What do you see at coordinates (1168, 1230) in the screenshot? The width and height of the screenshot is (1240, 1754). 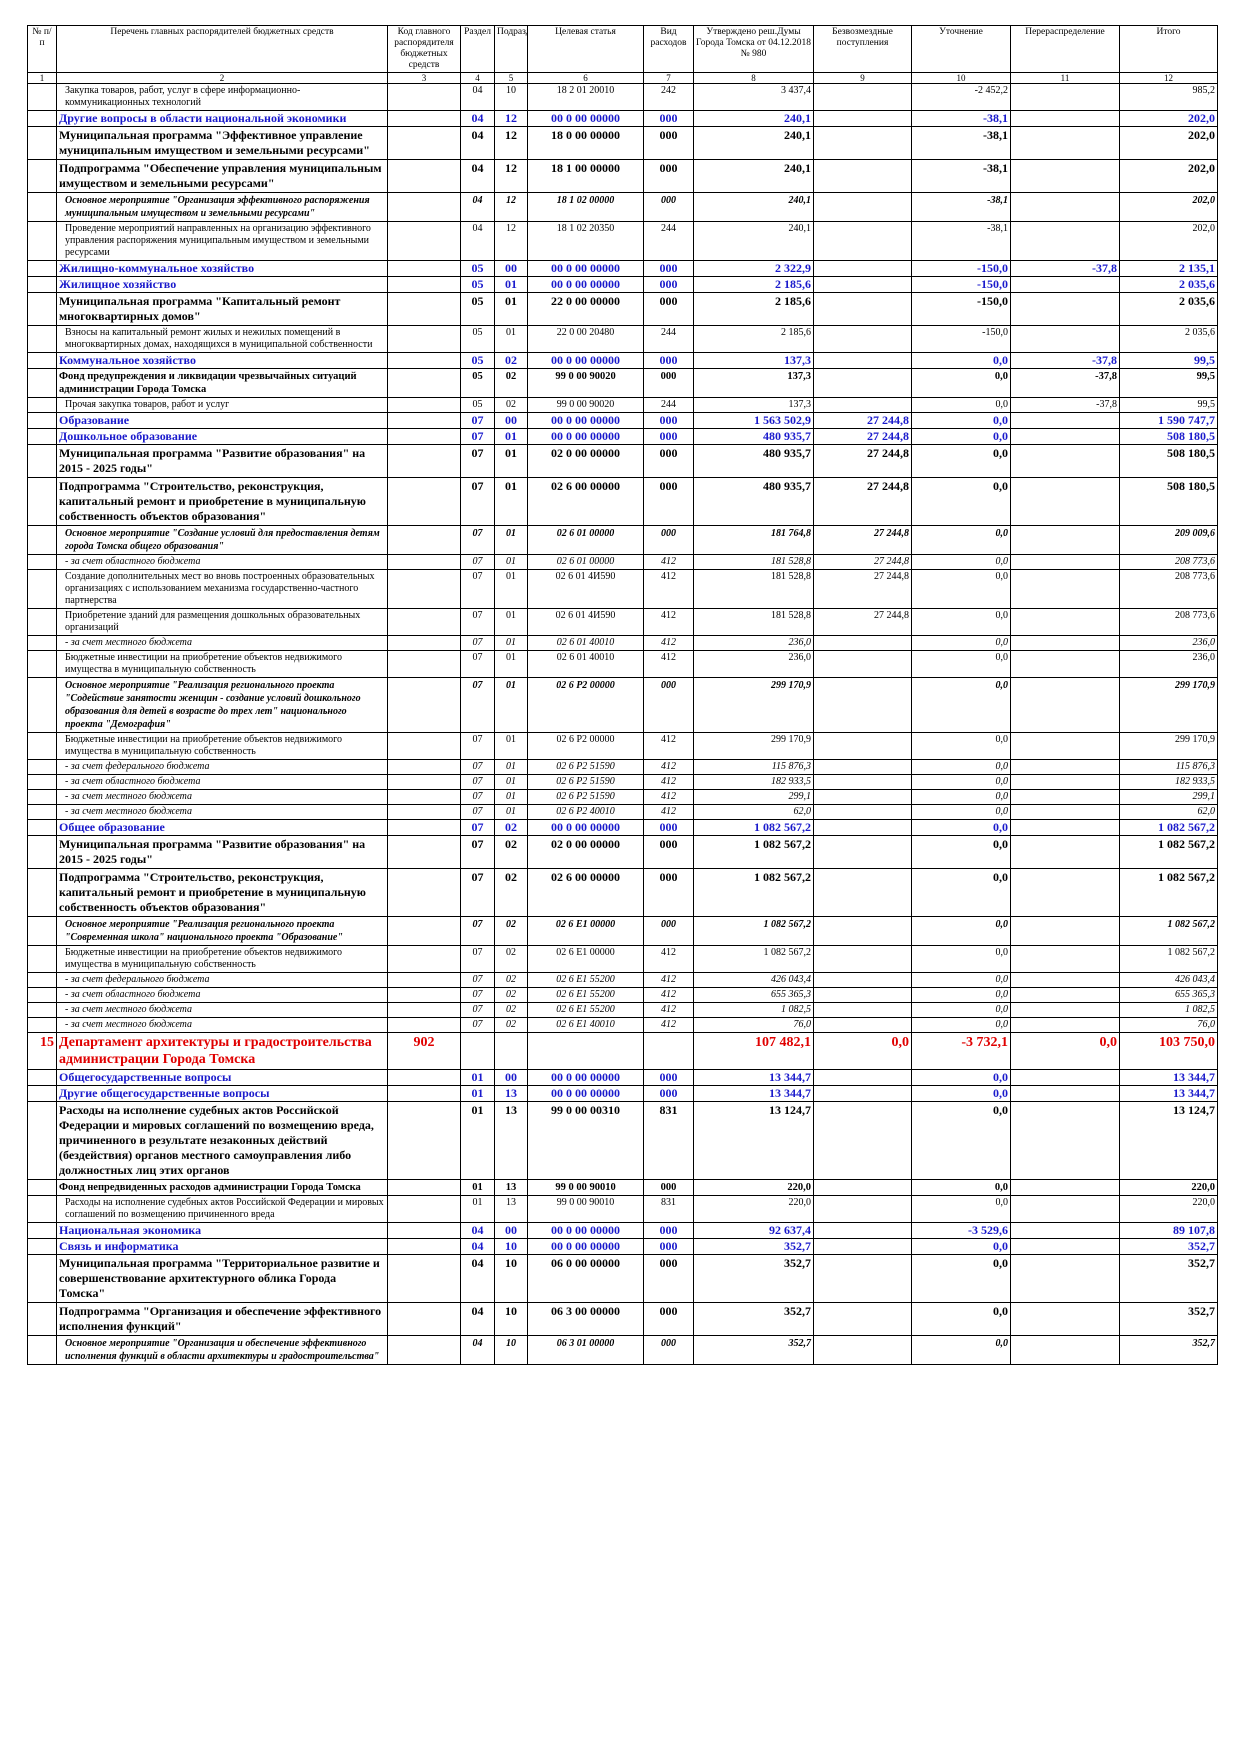 I see `table-cell: 89 107,8` at bounding box center [1168, 1230].